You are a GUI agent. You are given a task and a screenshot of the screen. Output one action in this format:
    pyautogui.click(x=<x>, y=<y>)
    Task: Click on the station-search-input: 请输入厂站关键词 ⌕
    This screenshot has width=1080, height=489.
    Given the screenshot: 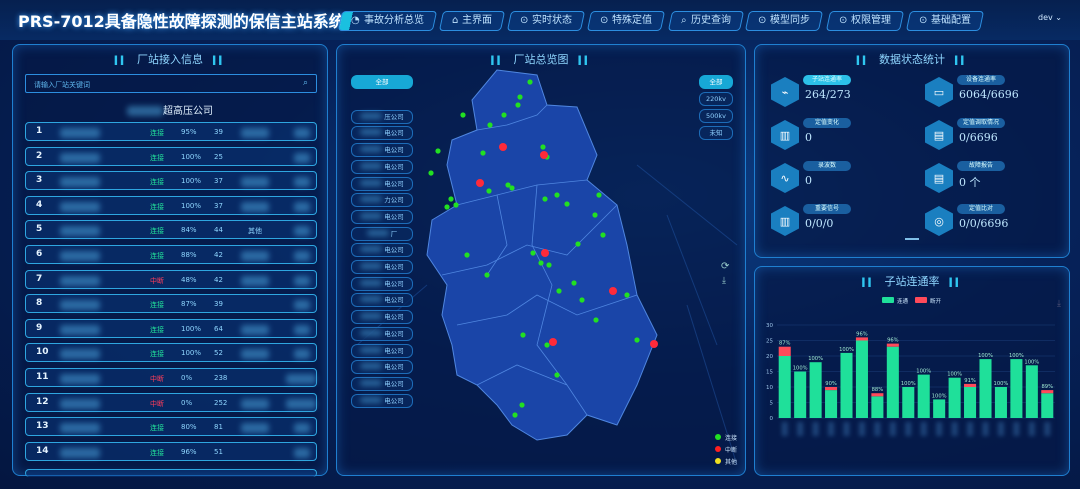 What is the action you would take?
    pyautogui.click(x=171, y=83)
    